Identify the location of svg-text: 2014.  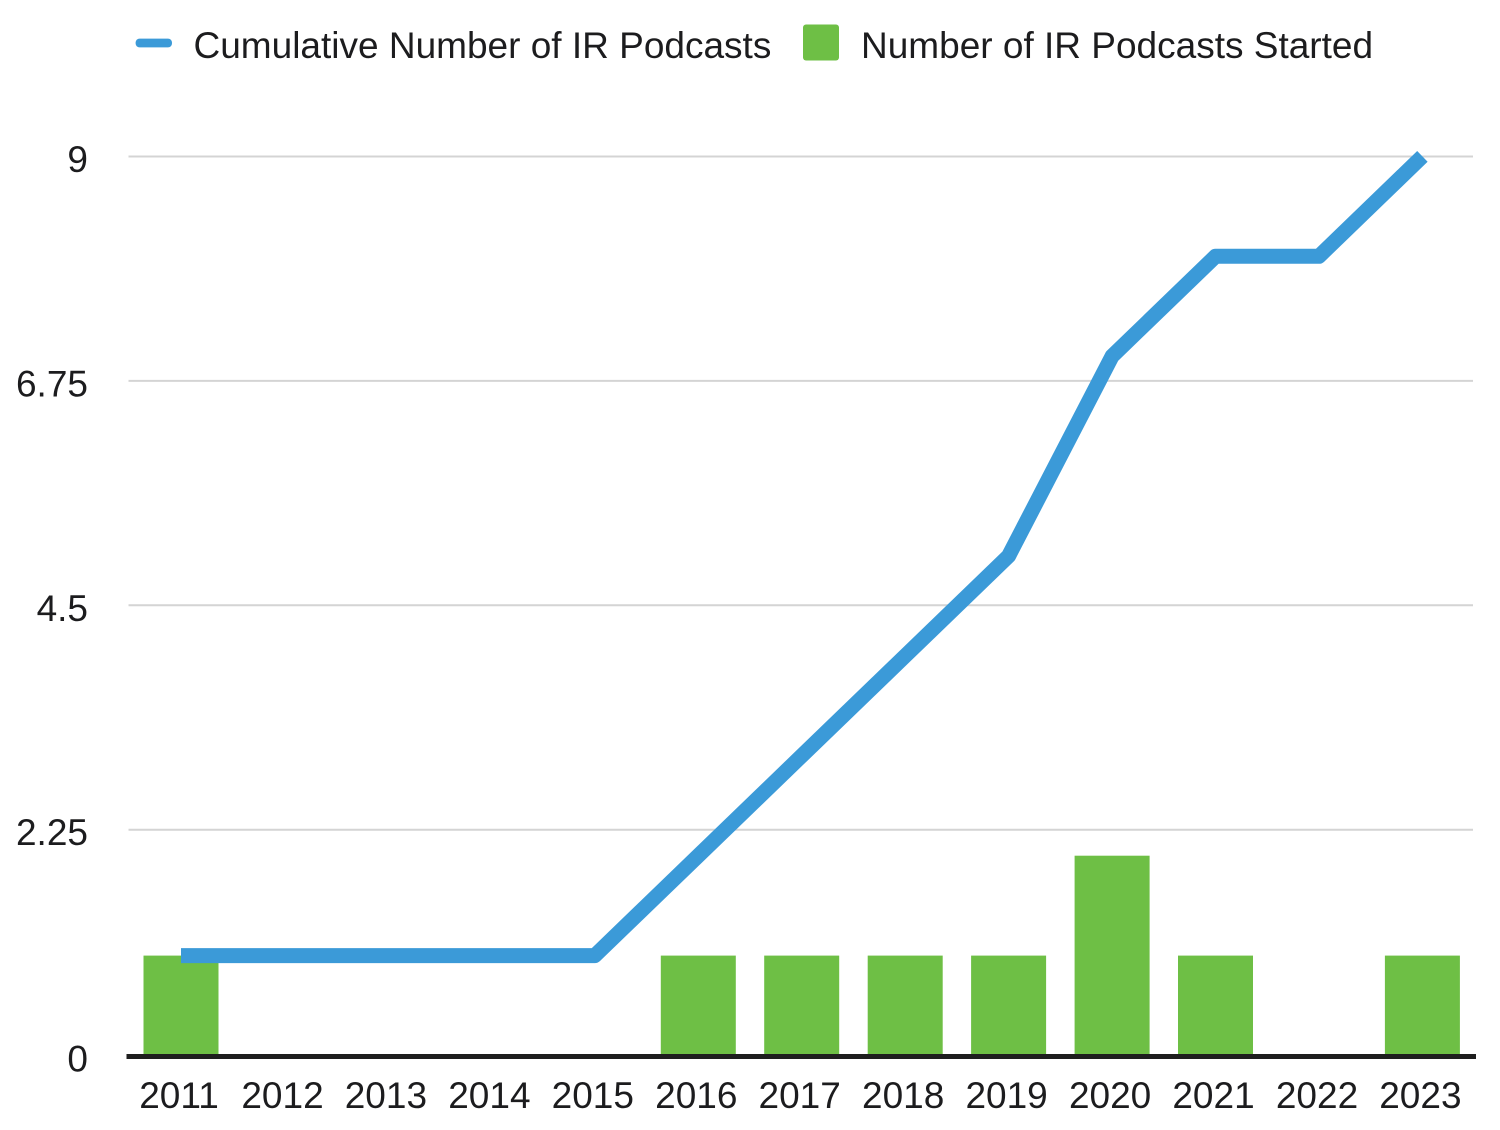
(489, 1095).